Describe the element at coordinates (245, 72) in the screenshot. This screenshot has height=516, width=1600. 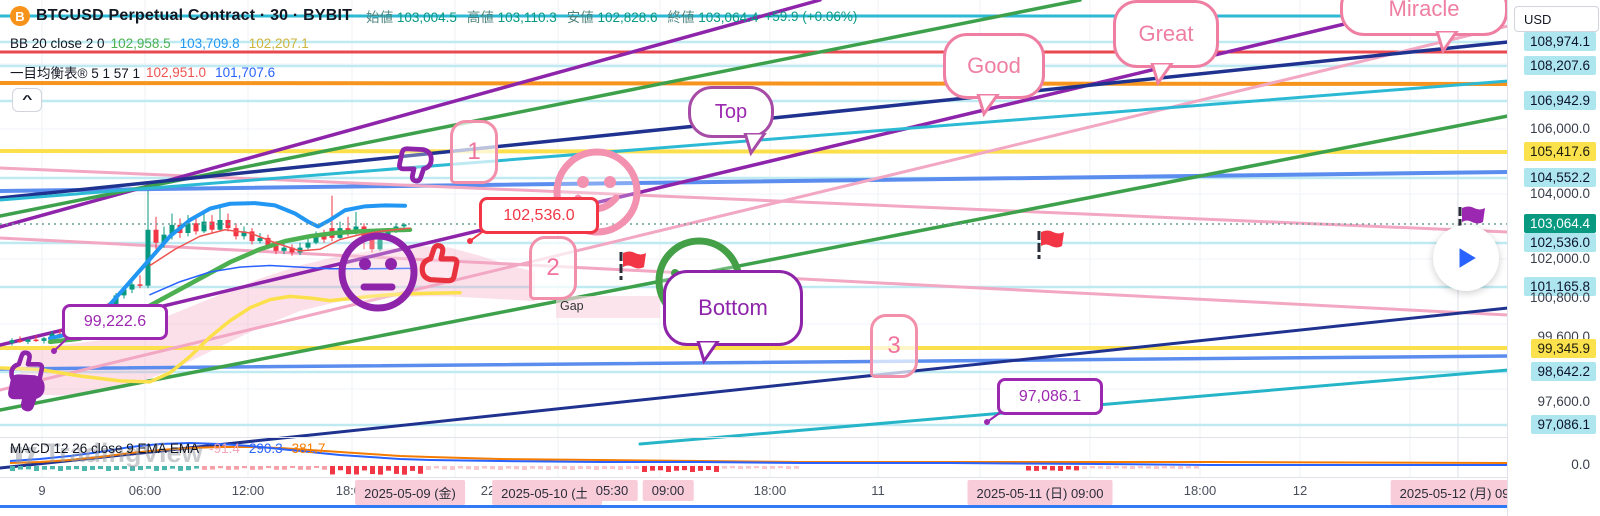
I see `ichimoku-value: 101,707.6` at that location.